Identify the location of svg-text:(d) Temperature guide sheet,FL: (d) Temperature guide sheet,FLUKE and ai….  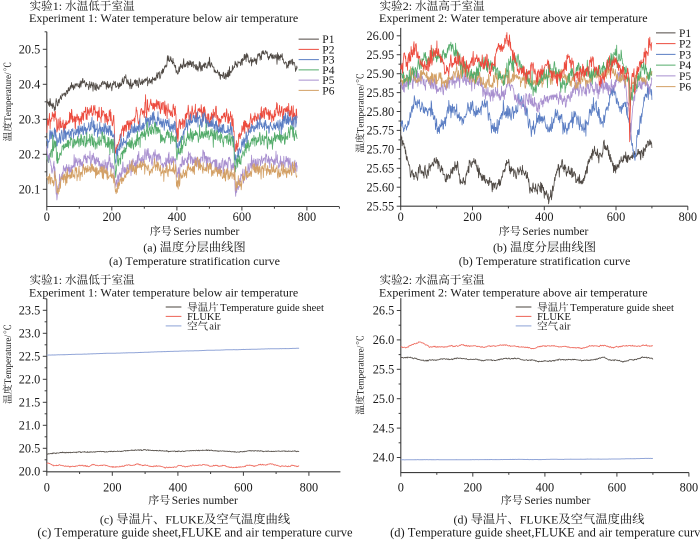
(545, 533).